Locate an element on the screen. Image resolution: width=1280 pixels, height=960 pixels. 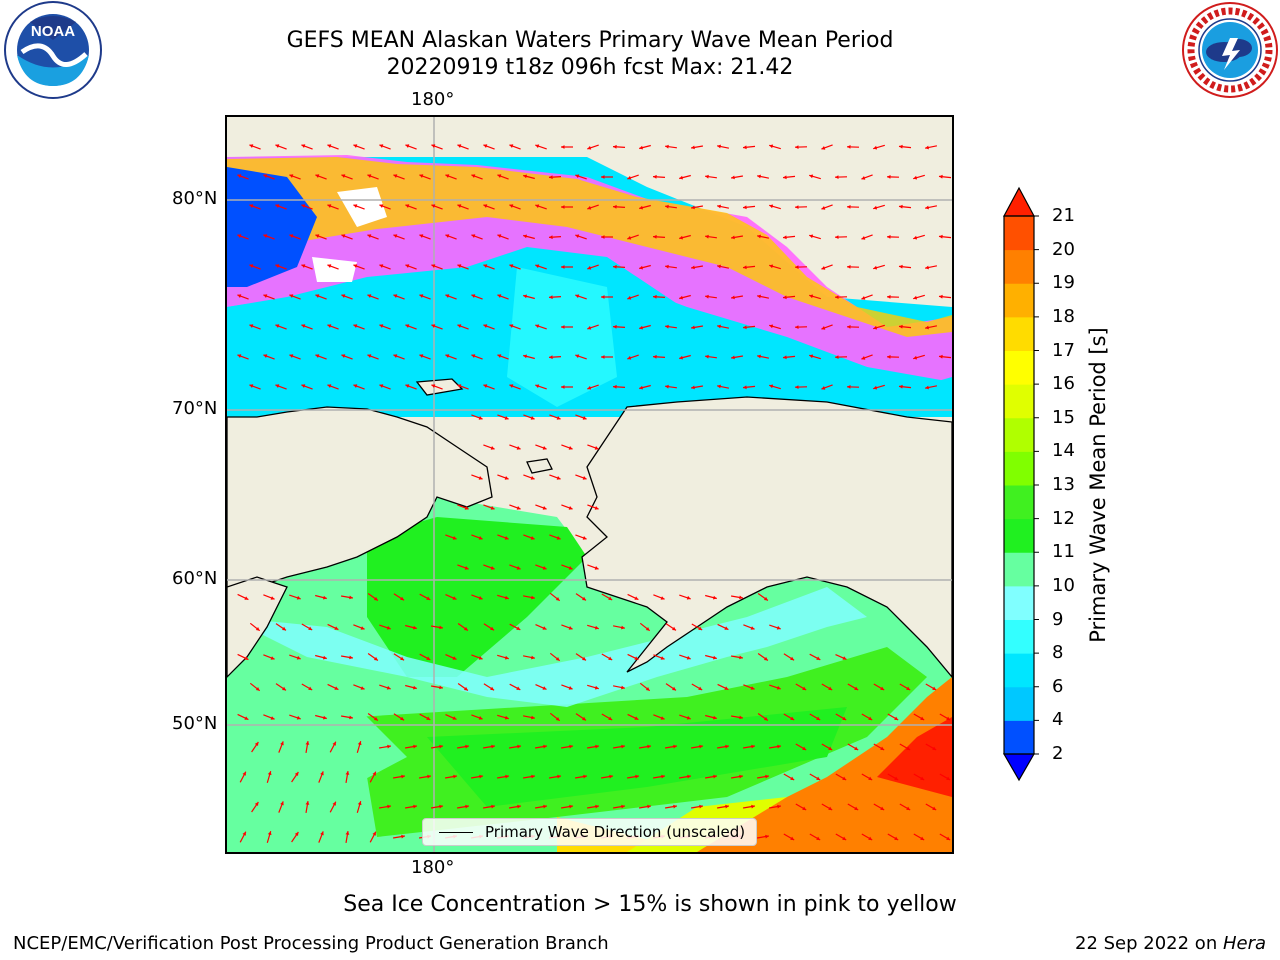
colorbar-tick-label: 16 is located at coordinates (1063, 384).